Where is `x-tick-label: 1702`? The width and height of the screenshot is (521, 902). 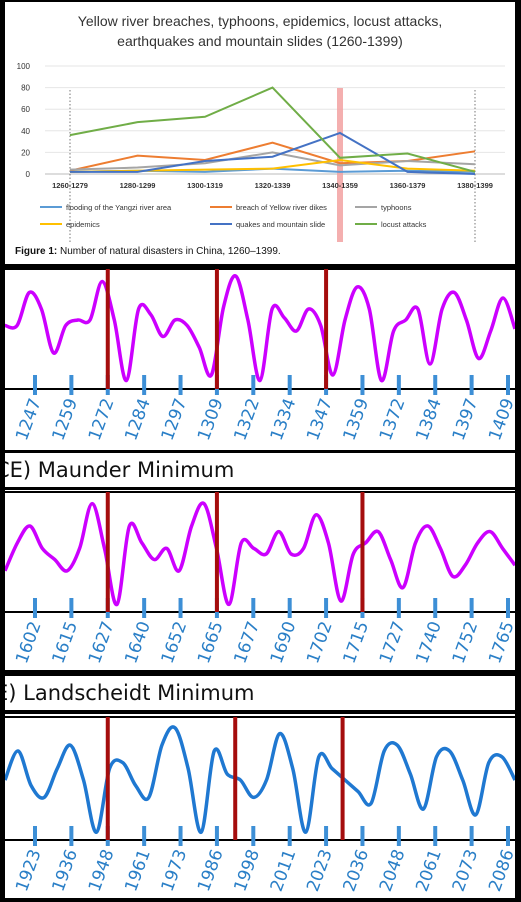
x-tick-label: 1702 is located at coordinates (320, 642).